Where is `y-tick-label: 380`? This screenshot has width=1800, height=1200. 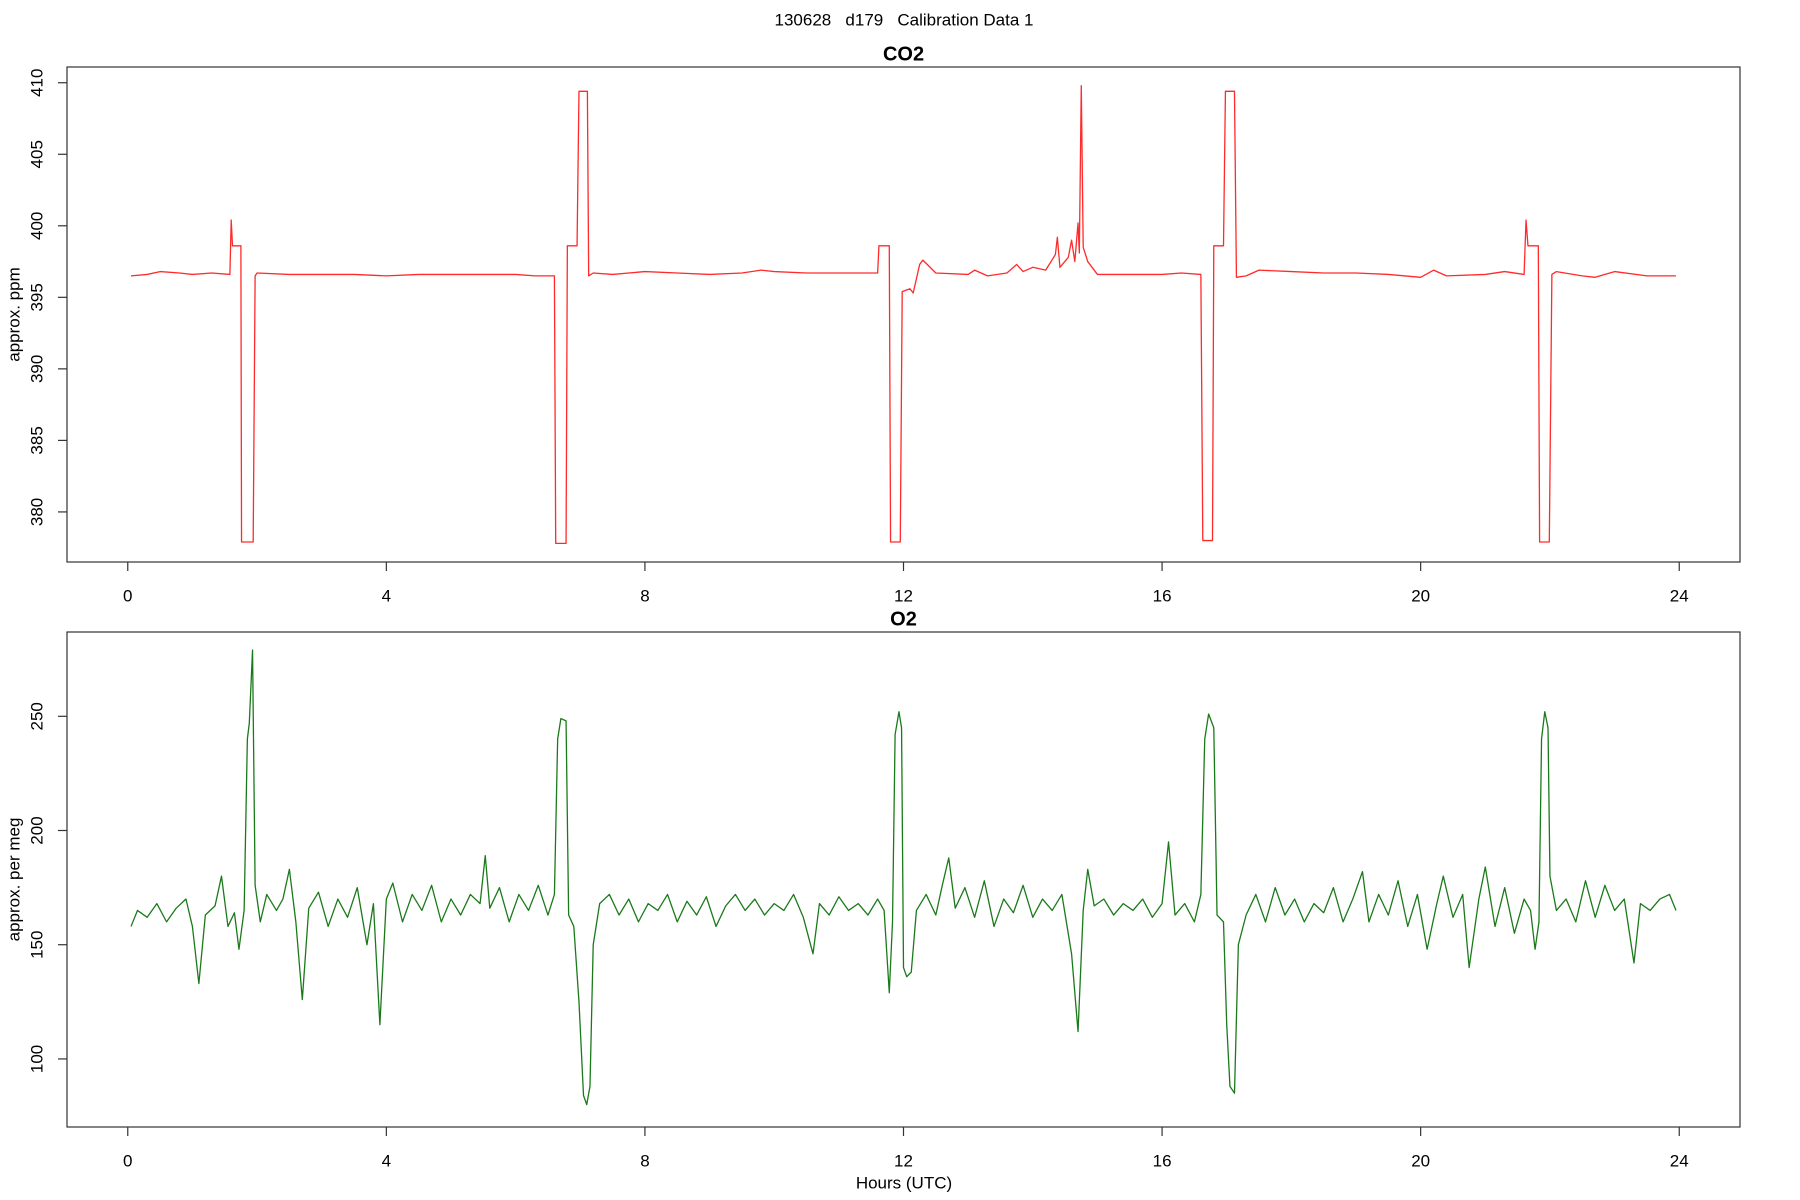
y-tick-label: 380 is located at coordinates (36, 512).